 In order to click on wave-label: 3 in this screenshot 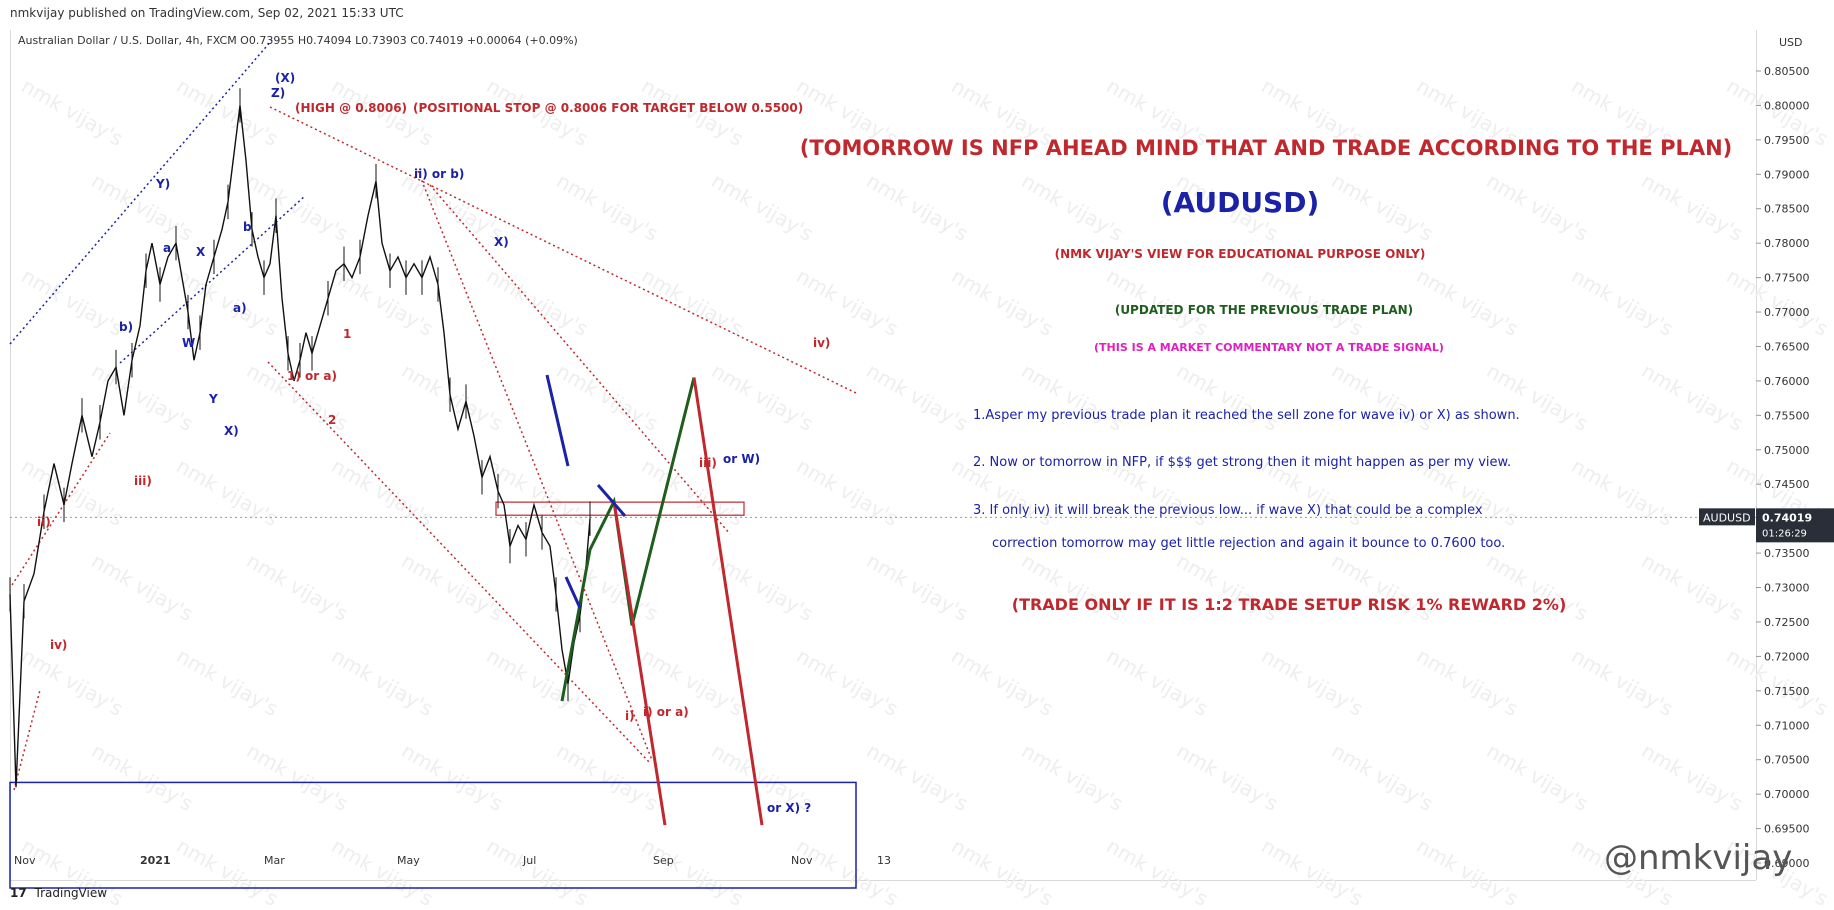, I will do `click(4, 1)`.